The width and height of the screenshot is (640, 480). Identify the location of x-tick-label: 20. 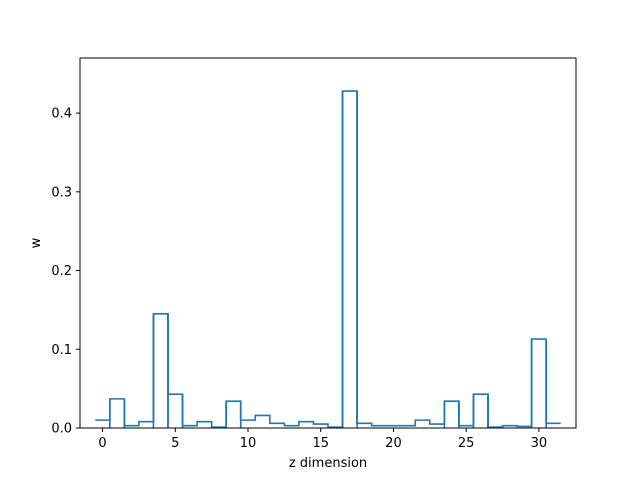
(393, 443).